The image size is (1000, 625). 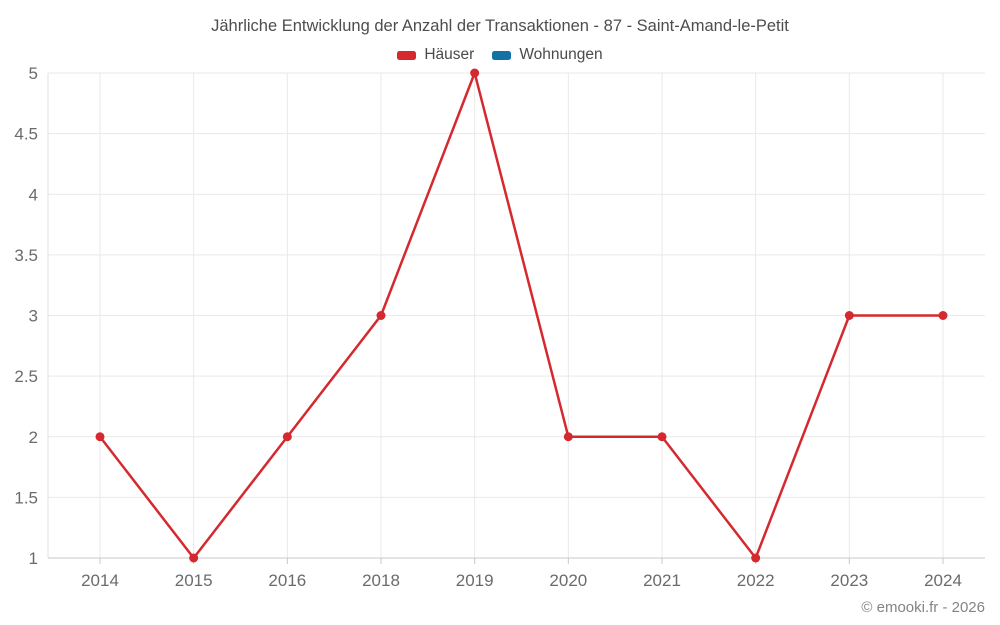 What do you see at coordinates (26, 134) in the screenshot?
I see `y-axis-label: 4.5` at bounding box center [26, 134].